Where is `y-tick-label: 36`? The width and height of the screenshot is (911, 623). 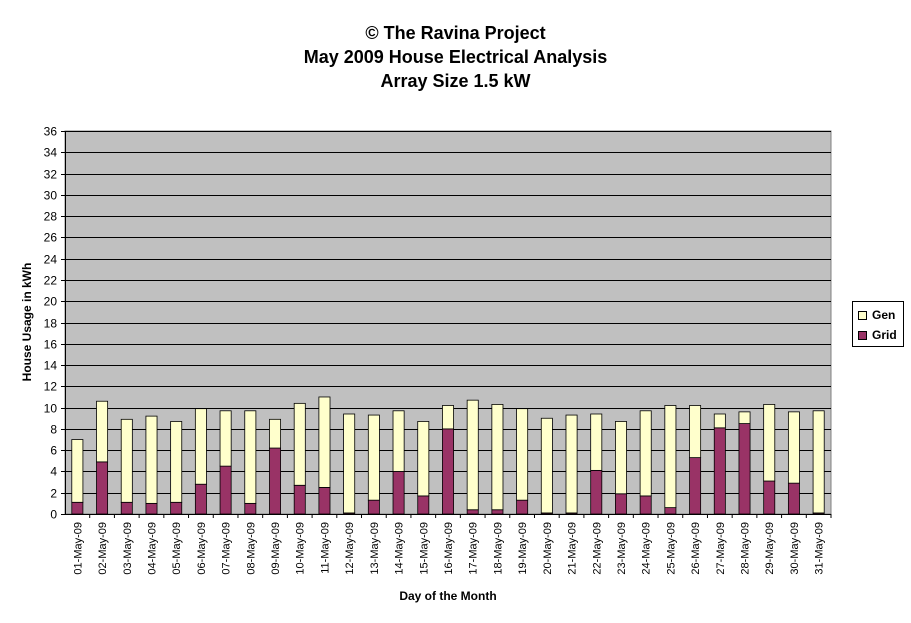 y-tick-label: 36 is located at coordinates (51, 132).